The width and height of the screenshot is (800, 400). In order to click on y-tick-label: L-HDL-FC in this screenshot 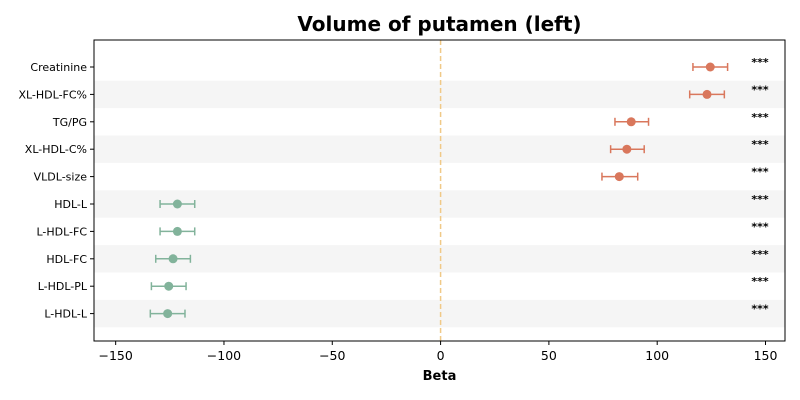, I will do `click(61, 231)`.